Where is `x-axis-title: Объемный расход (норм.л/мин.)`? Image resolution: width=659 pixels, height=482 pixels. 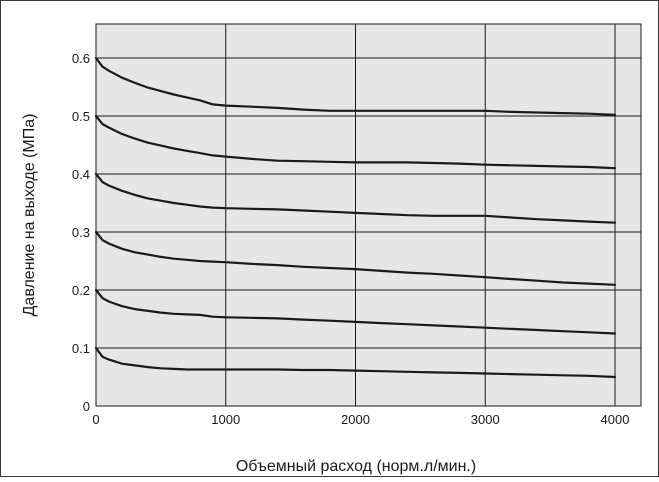
x-axis-title: Объемный расход (норм.л/мин.) is located at coordinates (356, 466).